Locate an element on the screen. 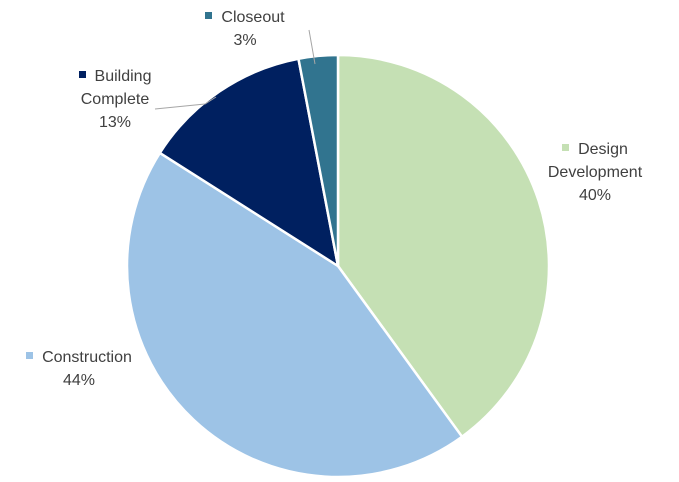 This screenshot has width=679, height=482. label-name-line: Complete is located at coordinates (115, 99).